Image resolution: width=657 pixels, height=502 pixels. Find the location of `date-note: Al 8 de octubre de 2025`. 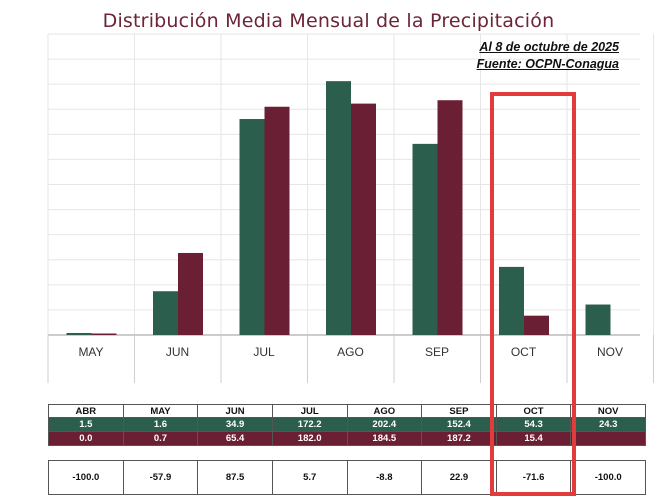

date-note: Al 8 de octubre de 2025 is located at coordinates (549, 47).